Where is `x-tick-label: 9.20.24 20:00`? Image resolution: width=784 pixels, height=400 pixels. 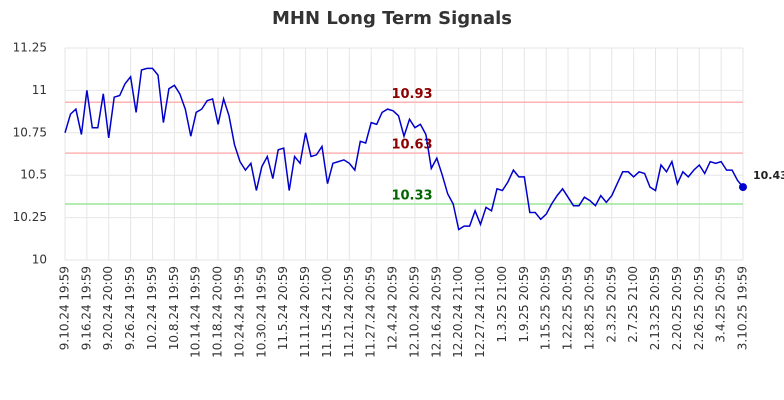
x-tick-label: 9.20.24 20:00 is located at coordinates (108, 308).